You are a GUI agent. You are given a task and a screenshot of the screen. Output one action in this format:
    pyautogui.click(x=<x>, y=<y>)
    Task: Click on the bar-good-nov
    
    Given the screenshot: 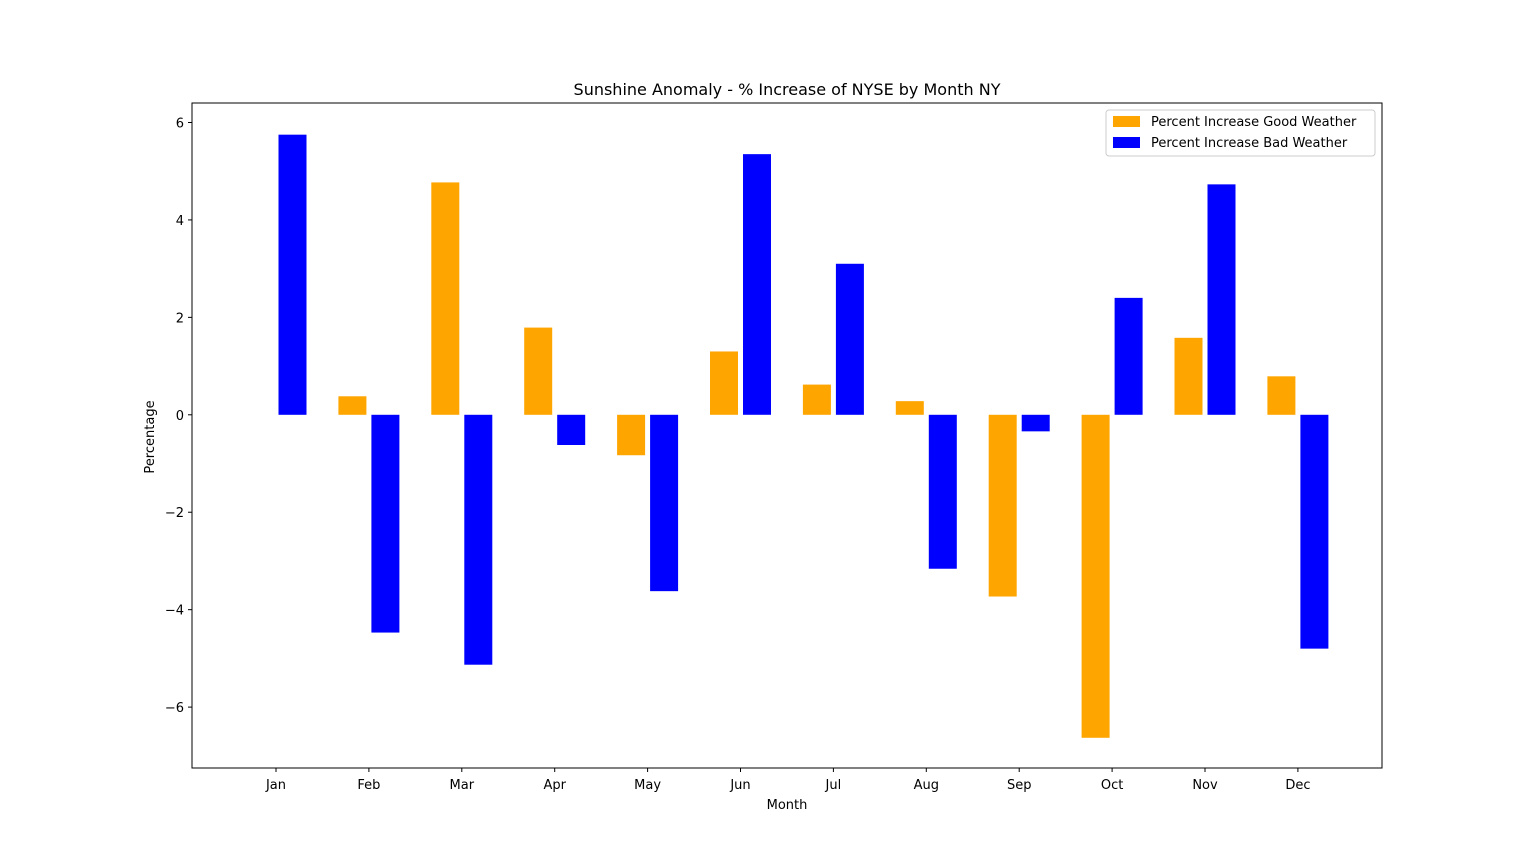 What is the action you would take?
    pyautogui.click(x=1188, y=376)
    